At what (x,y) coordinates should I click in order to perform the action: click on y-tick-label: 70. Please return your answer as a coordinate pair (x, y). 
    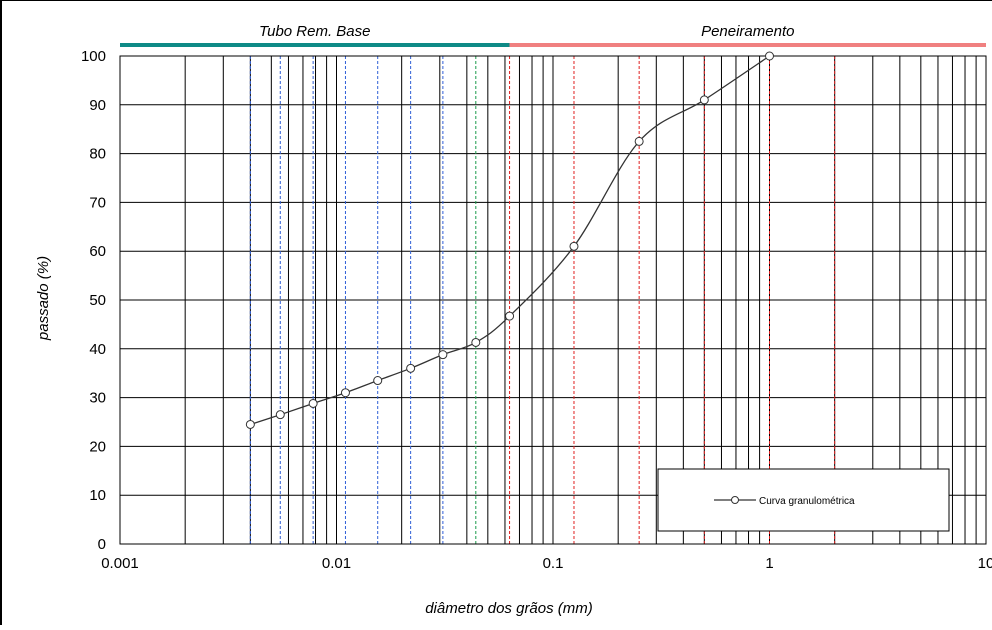
    Looking at the image, I should click on (97, 202).